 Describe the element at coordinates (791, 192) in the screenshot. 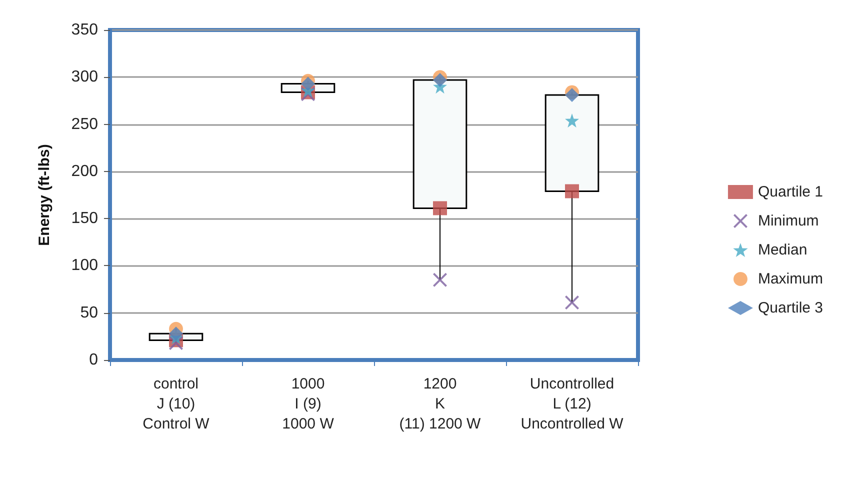

I see `legend-label: Quartile 1` at that location.